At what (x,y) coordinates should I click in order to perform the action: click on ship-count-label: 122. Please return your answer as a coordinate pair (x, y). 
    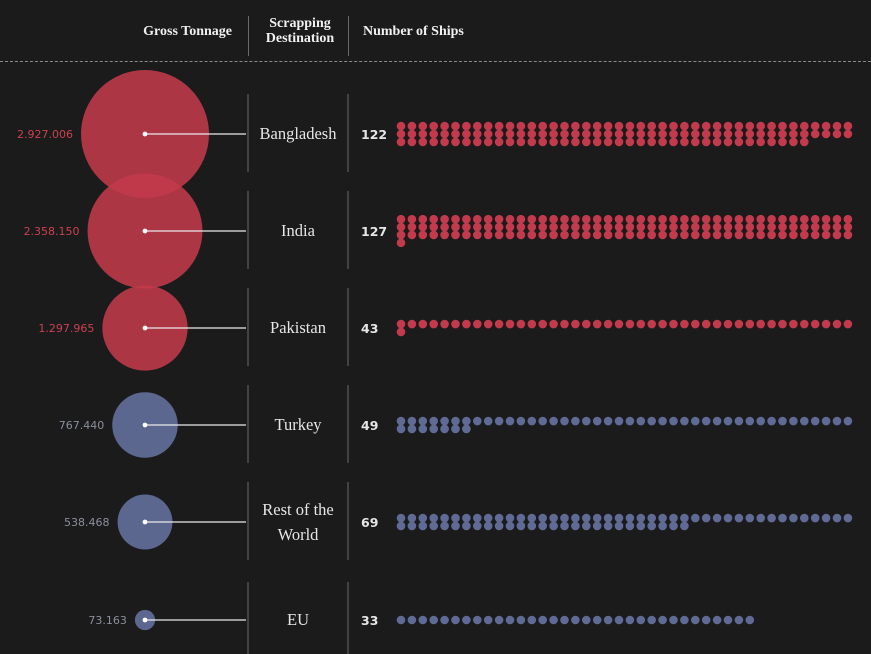
    Looking at the image, I should click on (374, 134).